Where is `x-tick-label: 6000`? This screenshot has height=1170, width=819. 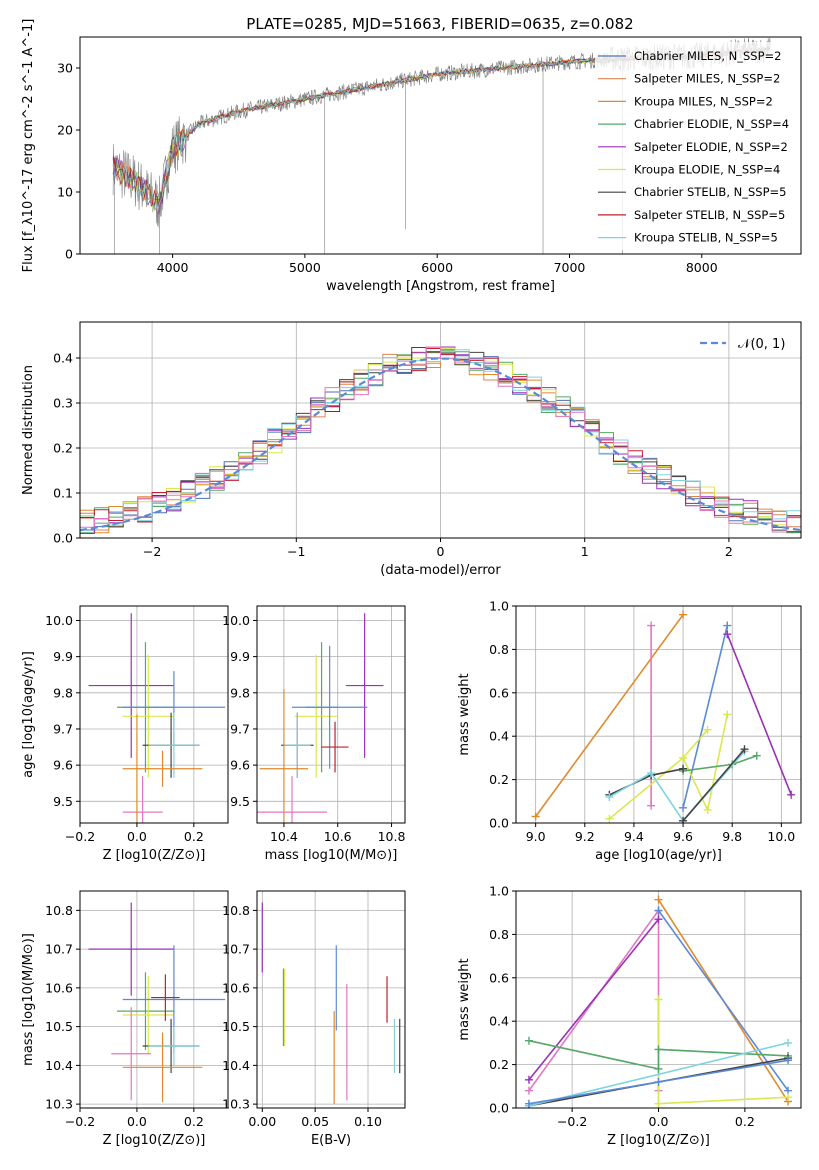 x-tick-label: 6000 is located at coordinates (437, 267).